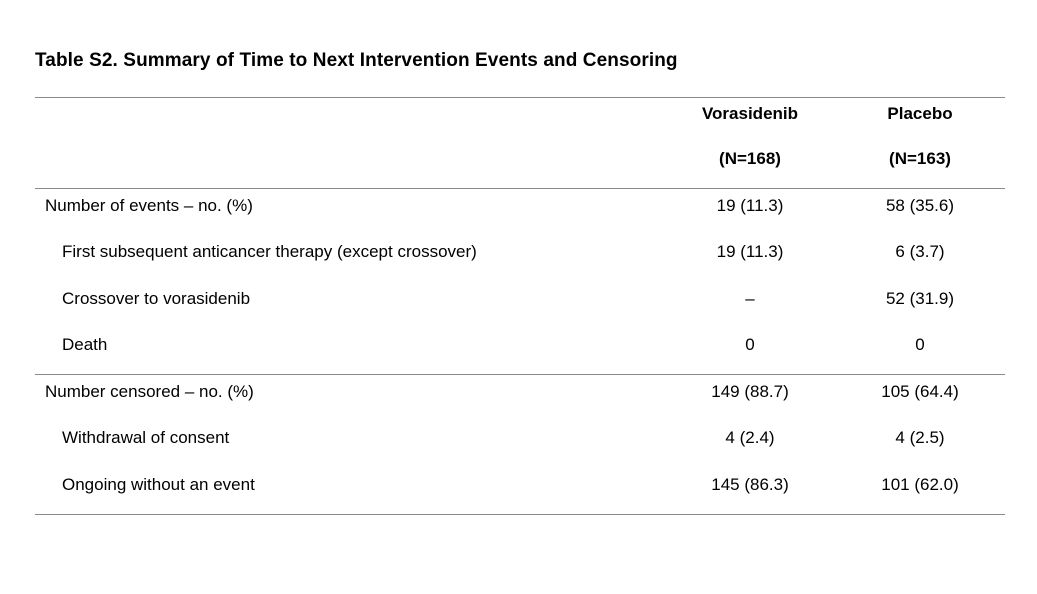 The image size is (1037, 594). I want to click on table-row-withdrawal-of-consent: Withdrawal of consent 4 (2.4) 4 (2.5), so click(520, 444).